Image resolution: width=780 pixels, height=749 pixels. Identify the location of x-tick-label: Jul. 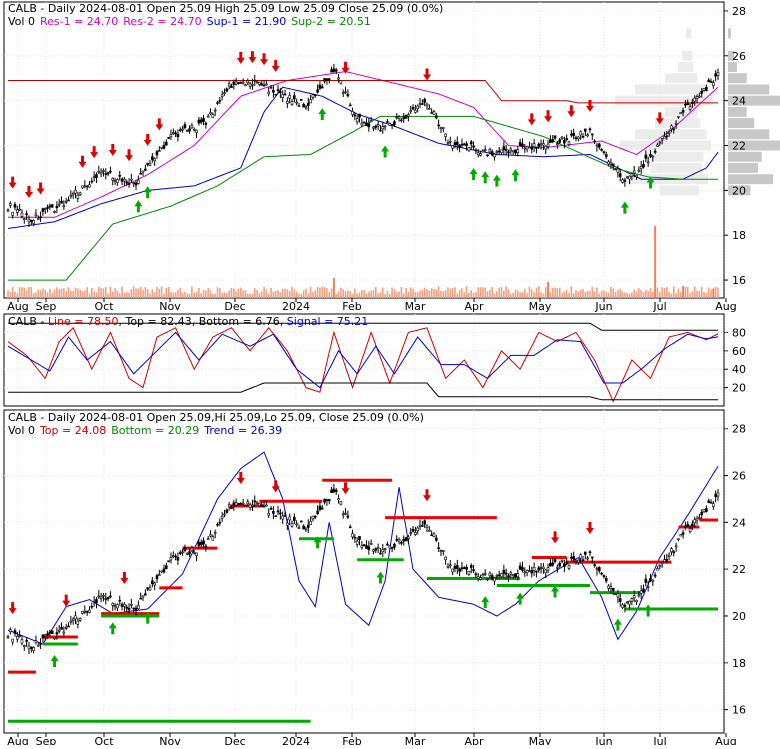
(659, 306).